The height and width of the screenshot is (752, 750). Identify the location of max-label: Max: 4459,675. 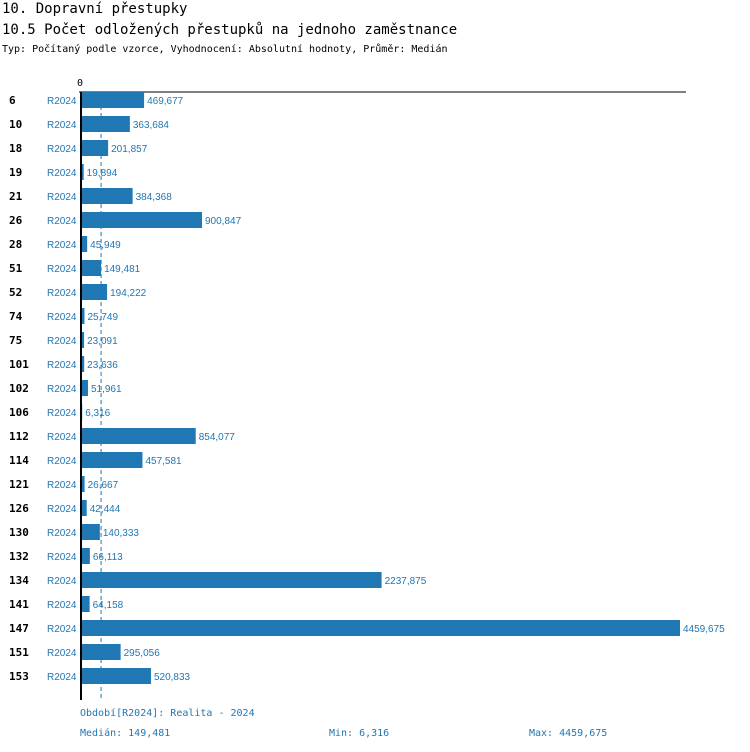
(568, 733).